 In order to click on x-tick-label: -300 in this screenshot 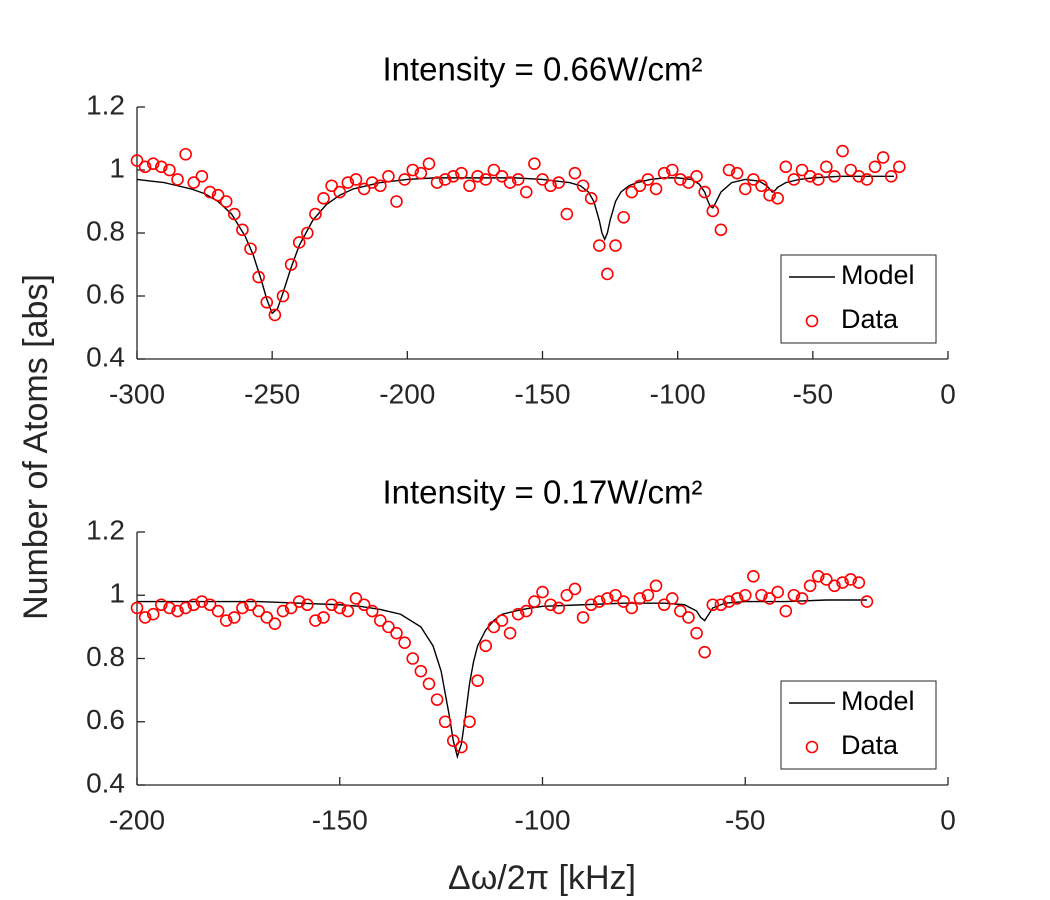, I will do `click(137, 393)`.